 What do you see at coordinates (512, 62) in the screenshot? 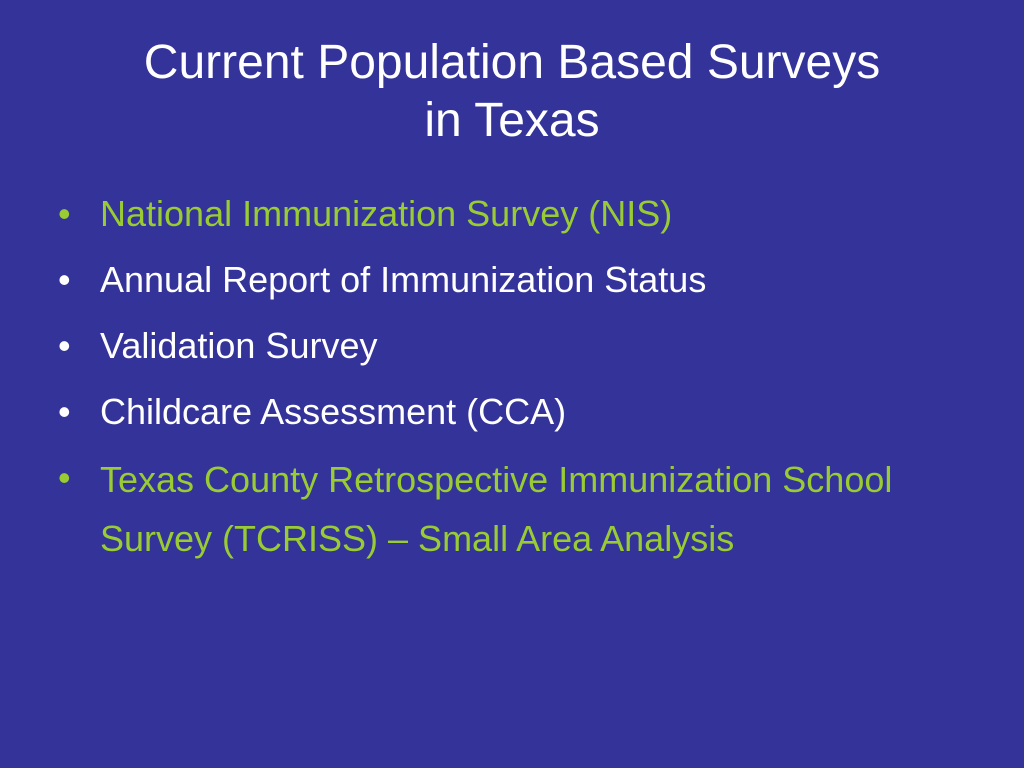
I see `title-line-1: Current Population Based Surveys` at bounding box center [512, 62].